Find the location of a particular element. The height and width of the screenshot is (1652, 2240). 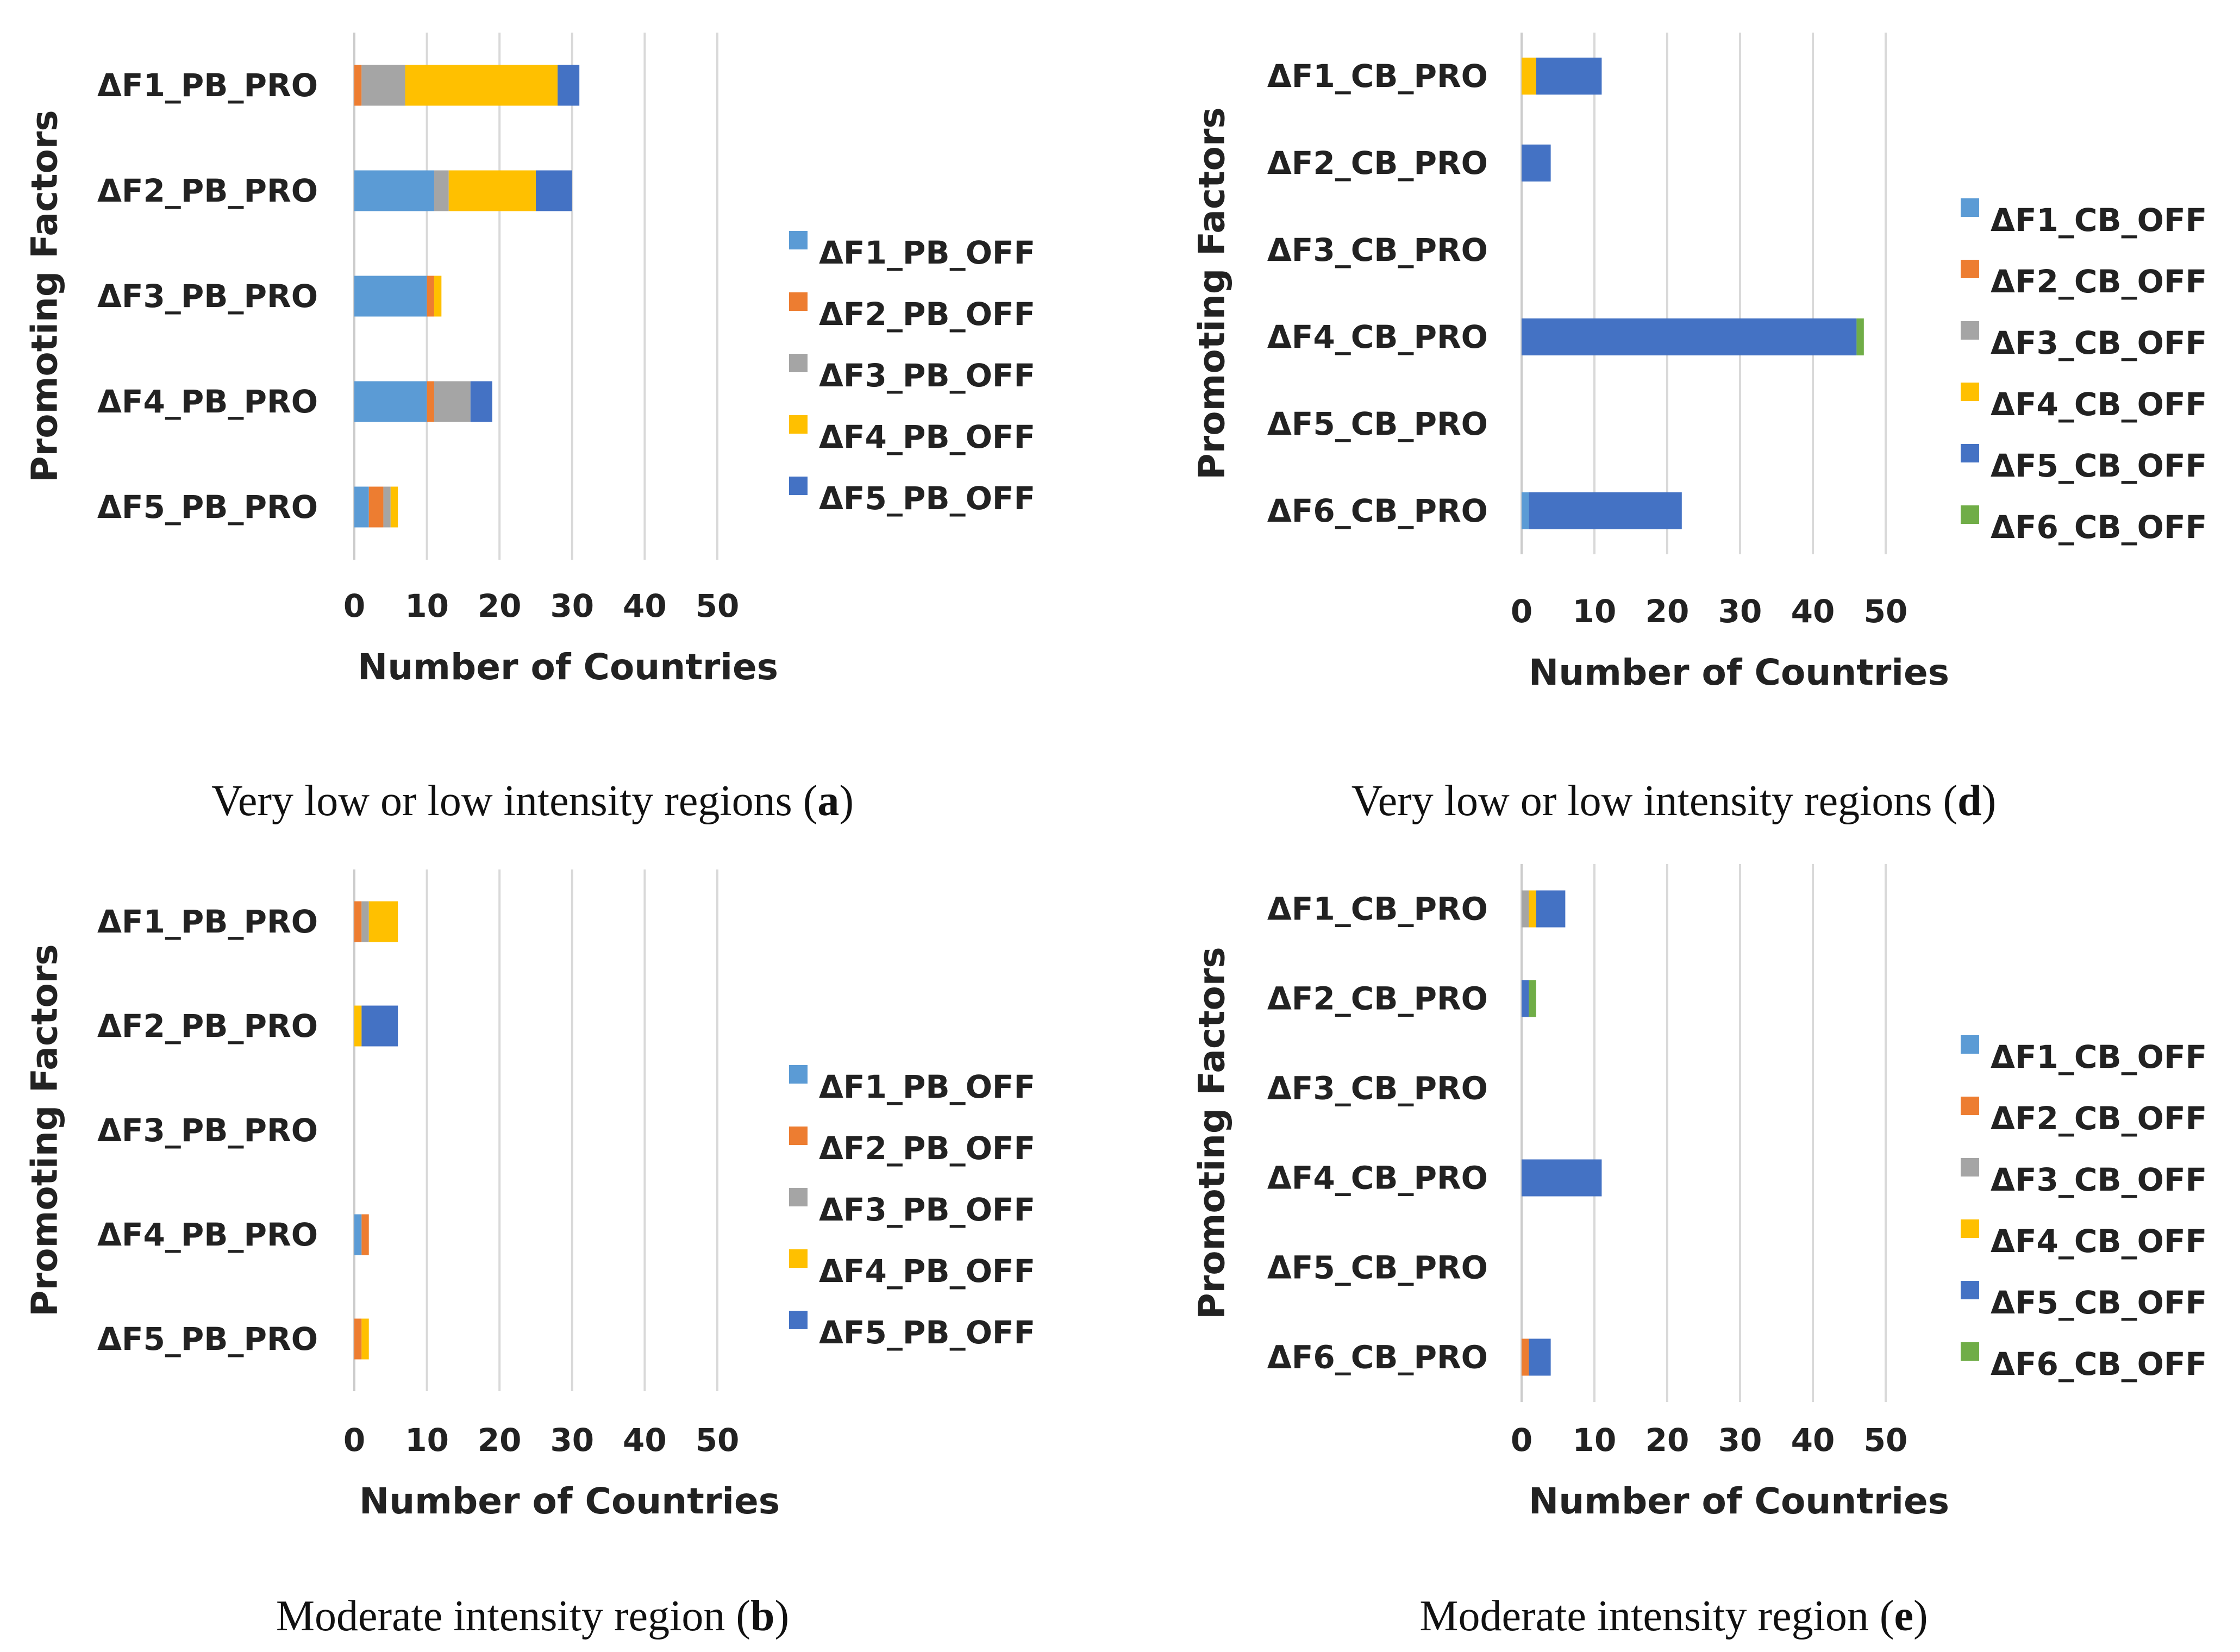

category-label: ΔF6_CB_PRO is located at coordinates (1377, 1357).